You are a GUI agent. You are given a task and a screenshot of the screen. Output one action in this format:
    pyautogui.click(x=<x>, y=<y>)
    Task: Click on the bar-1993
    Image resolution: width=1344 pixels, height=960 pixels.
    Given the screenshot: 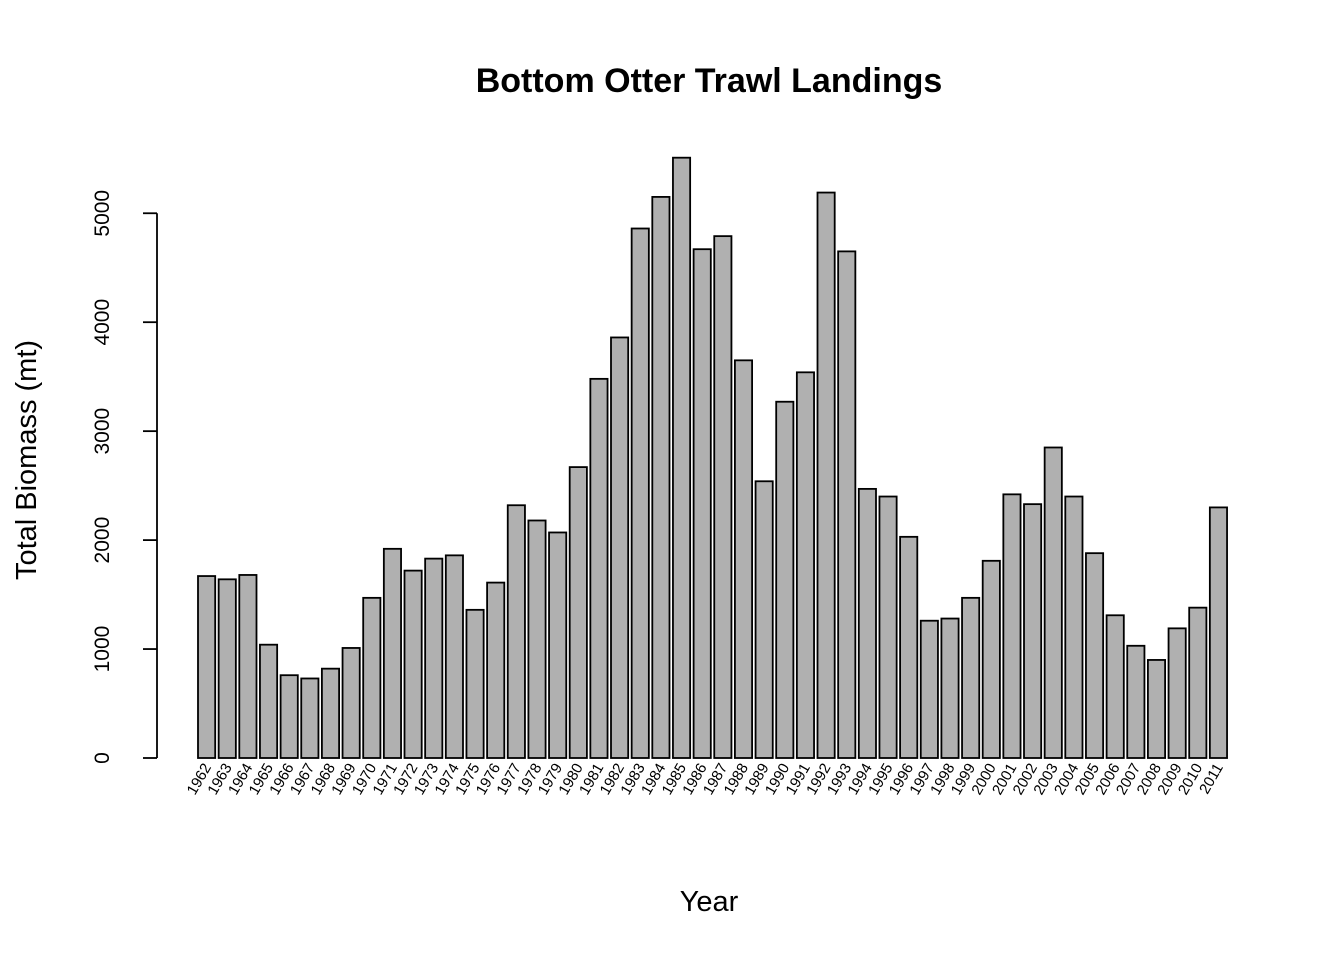 What is the action you would take?
    pyautogui.click(x=847, y=504)
    